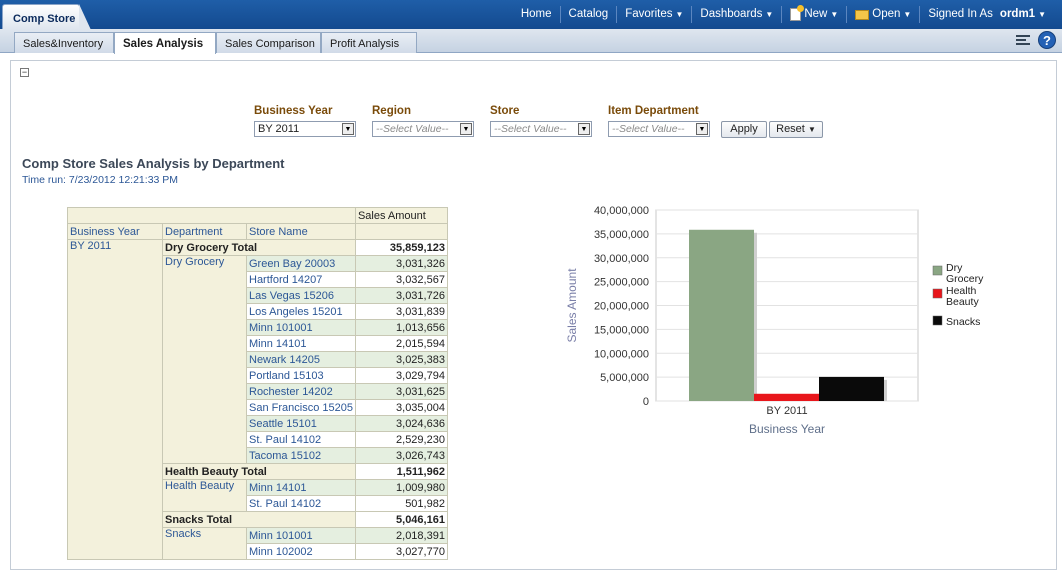 Image resolution: width=1062 pixels, height=574 pixels. Describe the element at coordinates (165, 43) in the screenshot. I see `tab-sales-analysis: Sales Analysis` at that location.